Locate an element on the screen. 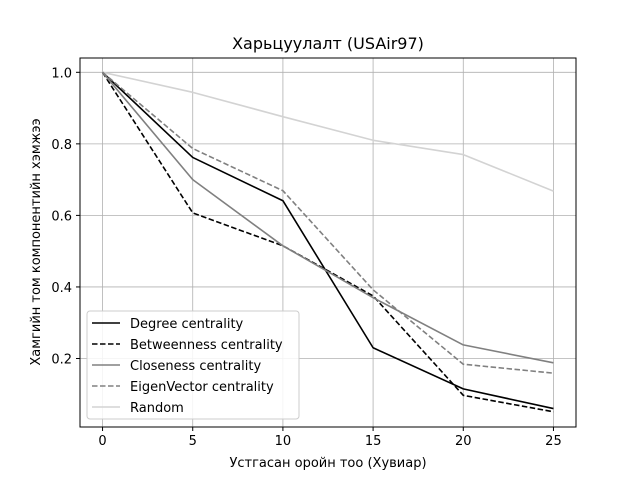 This screenshot has height=480, width=640. chart-title: Харьцуулалт (USAir97) is located at coordinates (328, 43).